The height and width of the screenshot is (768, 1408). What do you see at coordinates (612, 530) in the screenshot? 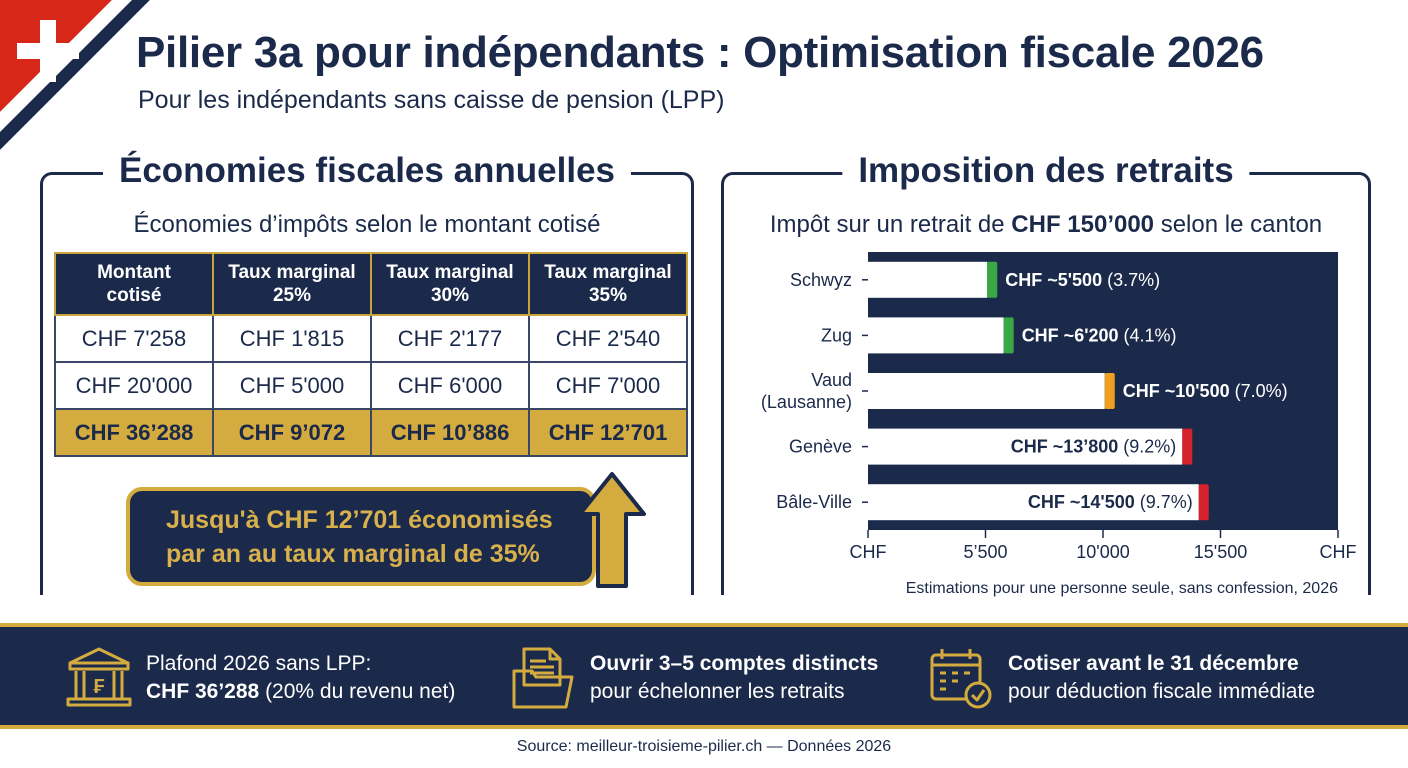
I see `up-arrow-icon` at bounding box center [612, 530].